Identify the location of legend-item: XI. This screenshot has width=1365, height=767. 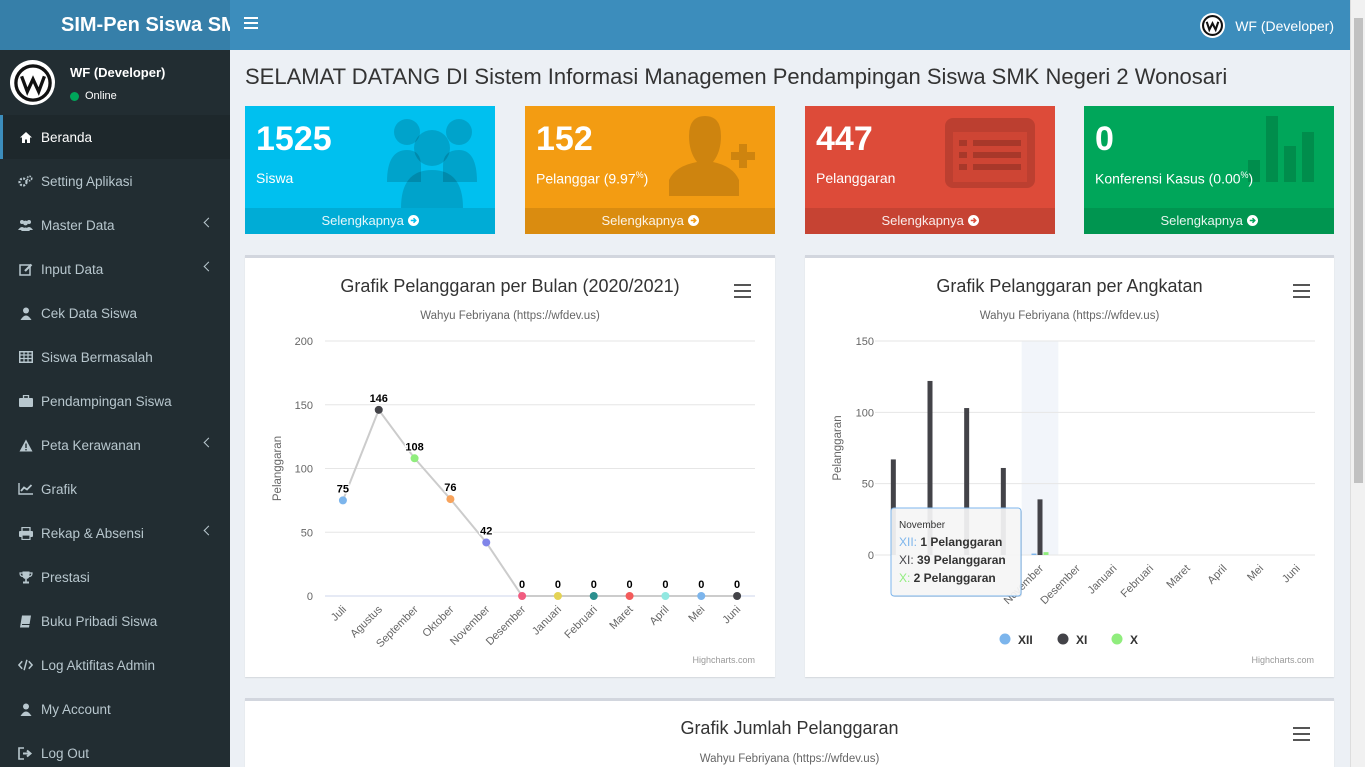
(1081, 640).